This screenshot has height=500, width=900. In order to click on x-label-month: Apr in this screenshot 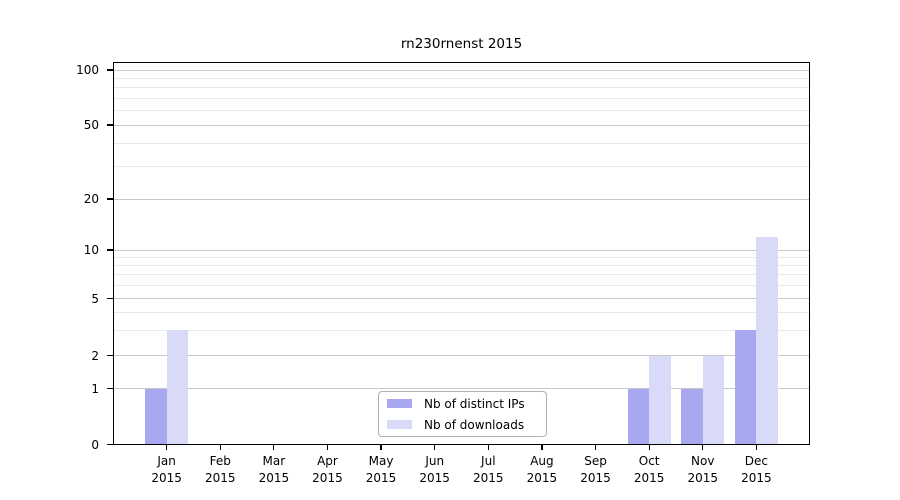, I will do `click(327, 461)`.